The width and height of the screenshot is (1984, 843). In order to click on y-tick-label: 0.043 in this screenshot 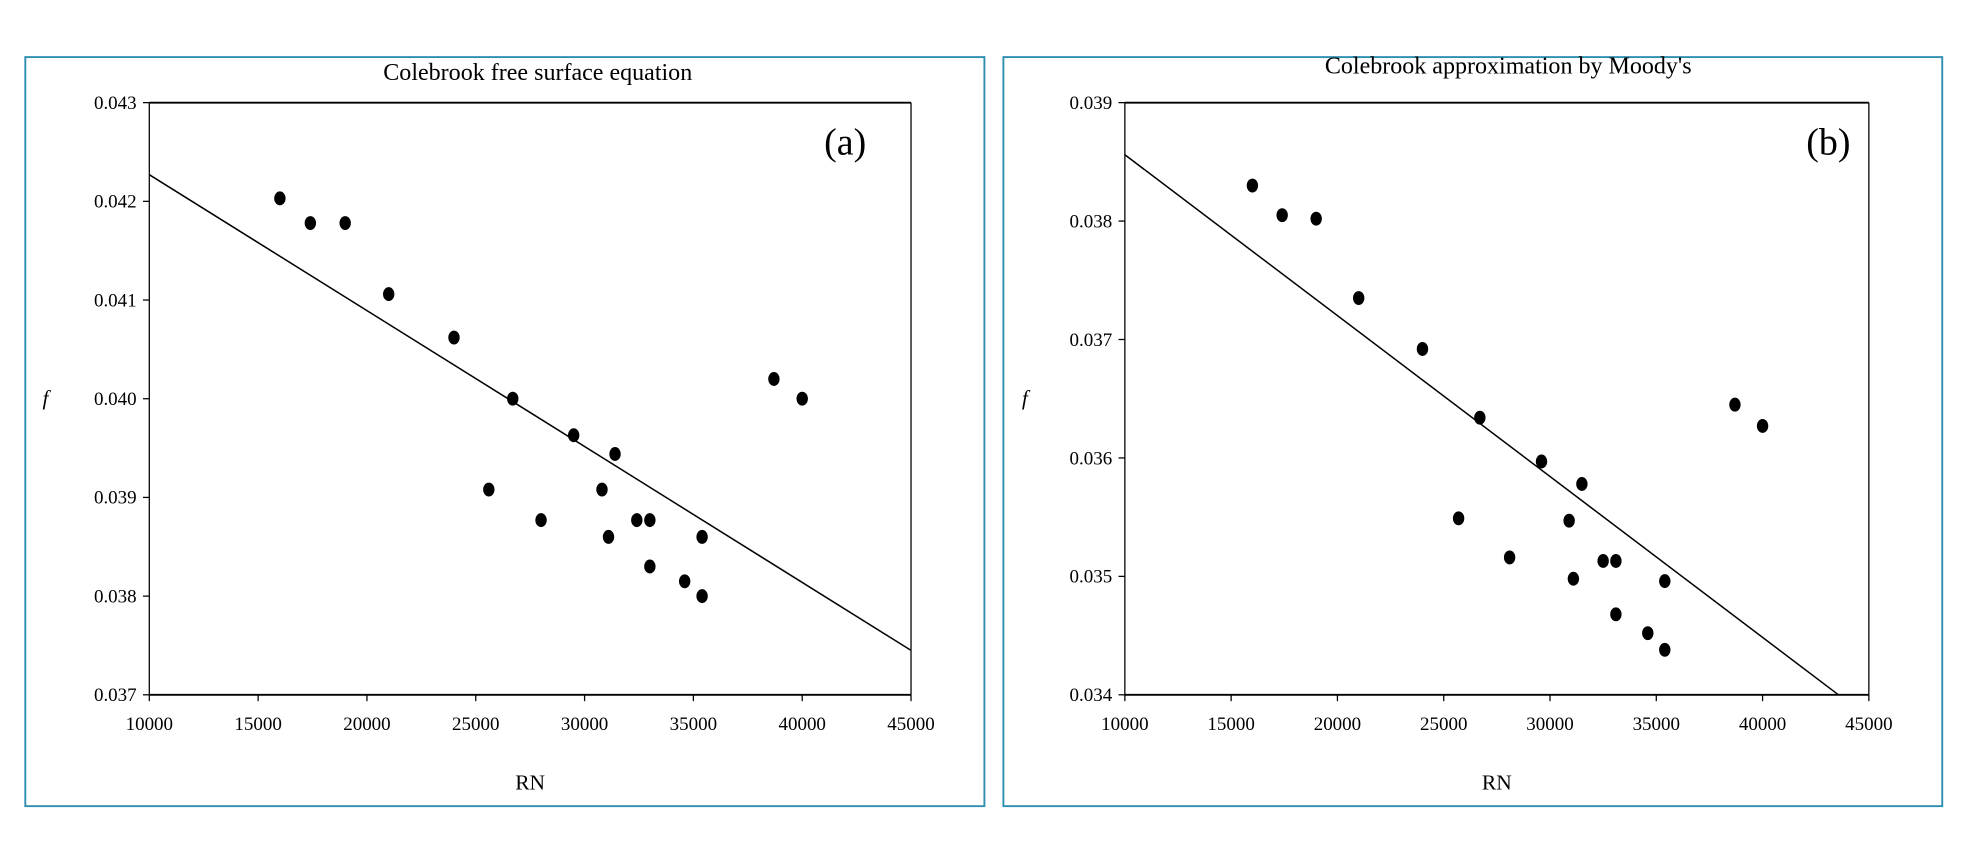, I will do `click(115, 103)`.